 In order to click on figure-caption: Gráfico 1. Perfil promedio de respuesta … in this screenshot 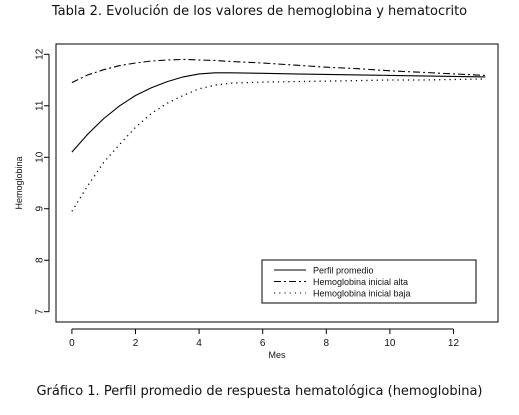, I will do `click(259, 391)`.